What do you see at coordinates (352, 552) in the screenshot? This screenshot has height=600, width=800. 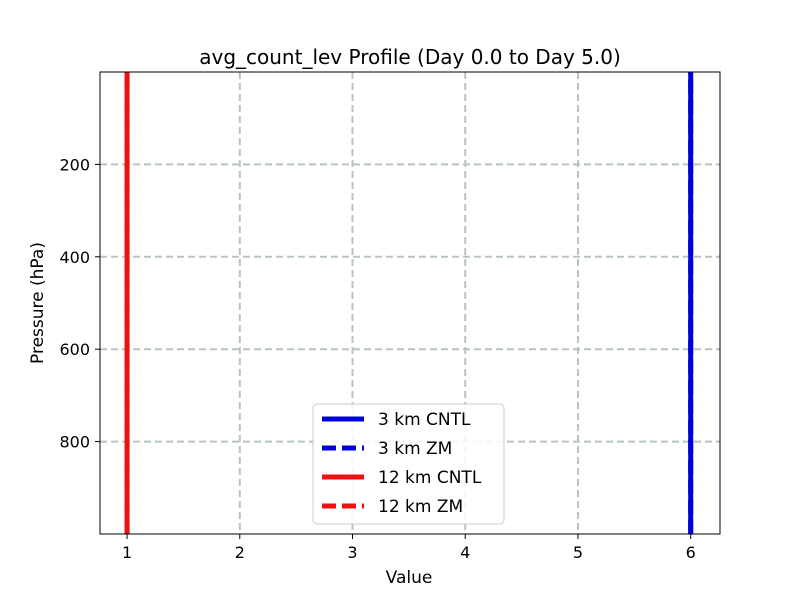 I see `x-tick-label: 3` at bounding box center [352, 552].